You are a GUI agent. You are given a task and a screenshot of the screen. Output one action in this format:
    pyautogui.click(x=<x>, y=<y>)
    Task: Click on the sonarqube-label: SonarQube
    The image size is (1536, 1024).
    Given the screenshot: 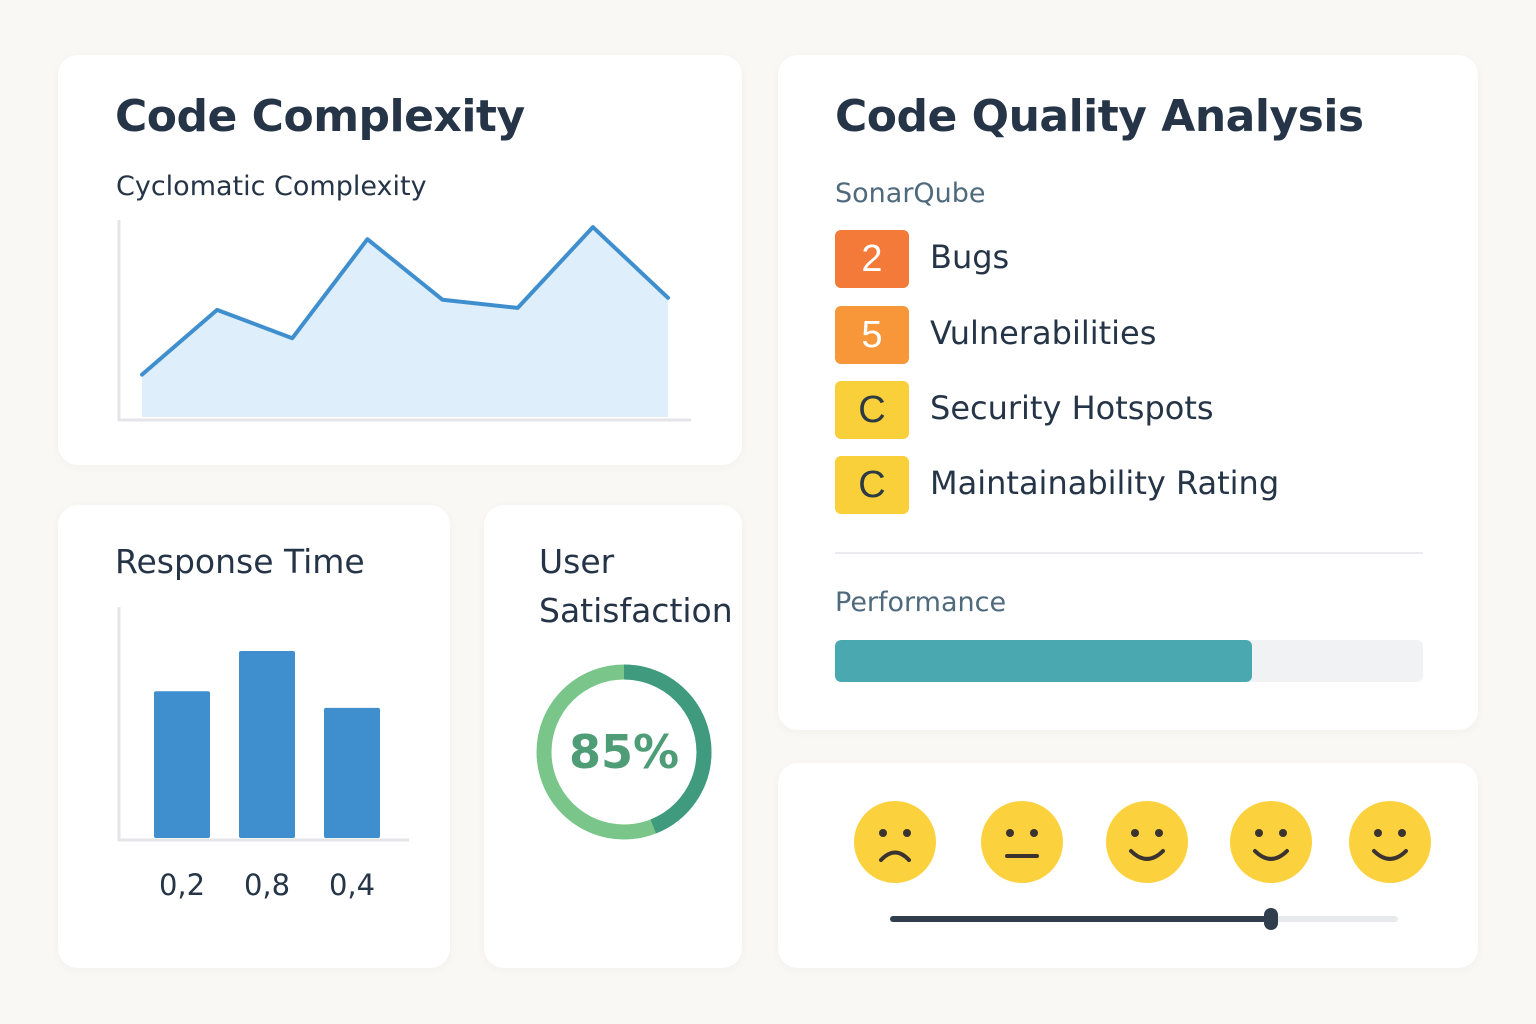 What is the action you would take?
    pyautogui.click(x=910, y=193)
    